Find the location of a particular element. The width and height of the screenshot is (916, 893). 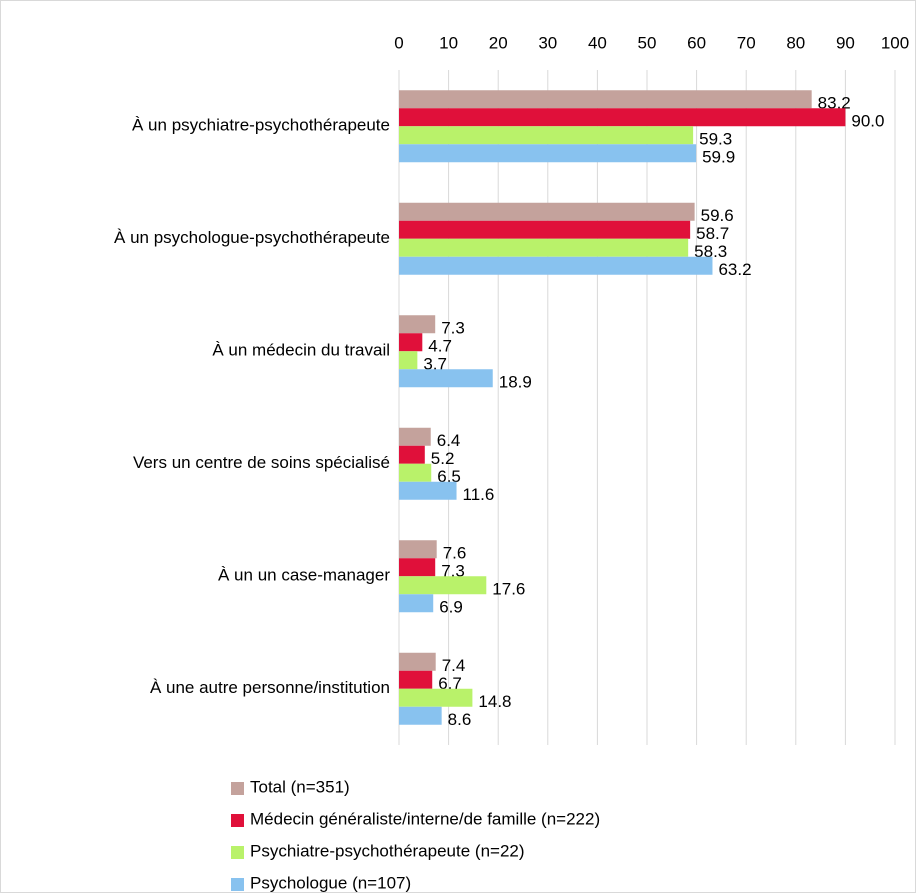

x-tick-label: 90 is located at coordinates (845, 42).